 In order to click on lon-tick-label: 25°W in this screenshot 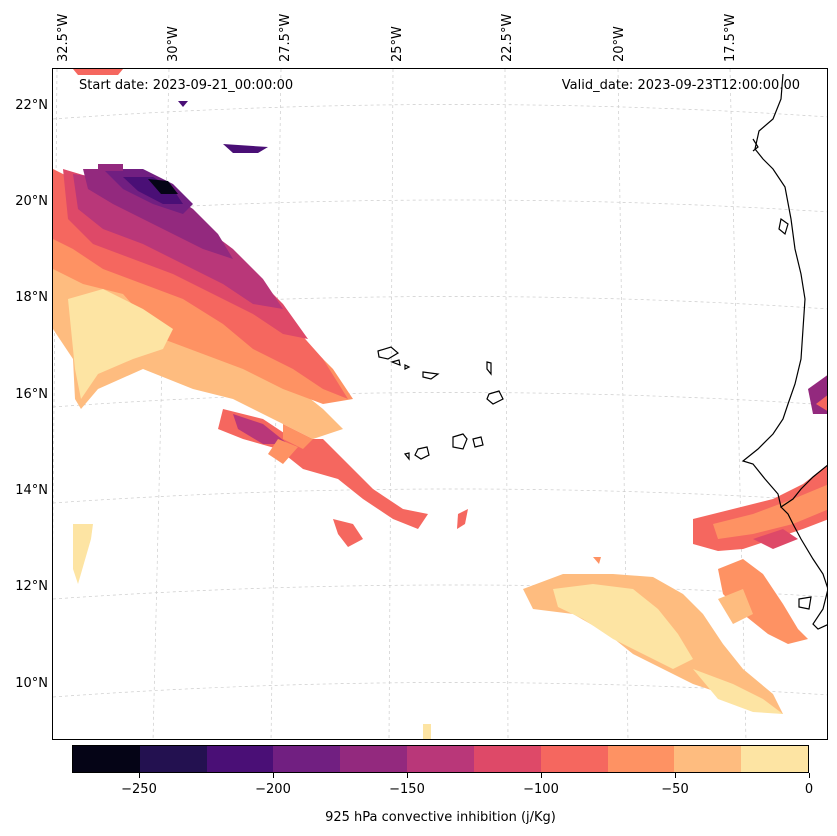, I will do `click(397, 44)`.